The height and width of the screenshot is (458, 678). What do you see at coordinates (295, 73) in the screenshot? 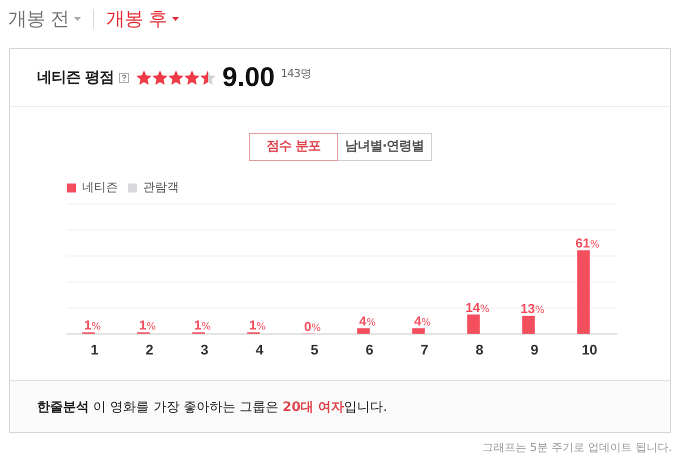
I see `text: 143명` at bounding box center [295, 73].